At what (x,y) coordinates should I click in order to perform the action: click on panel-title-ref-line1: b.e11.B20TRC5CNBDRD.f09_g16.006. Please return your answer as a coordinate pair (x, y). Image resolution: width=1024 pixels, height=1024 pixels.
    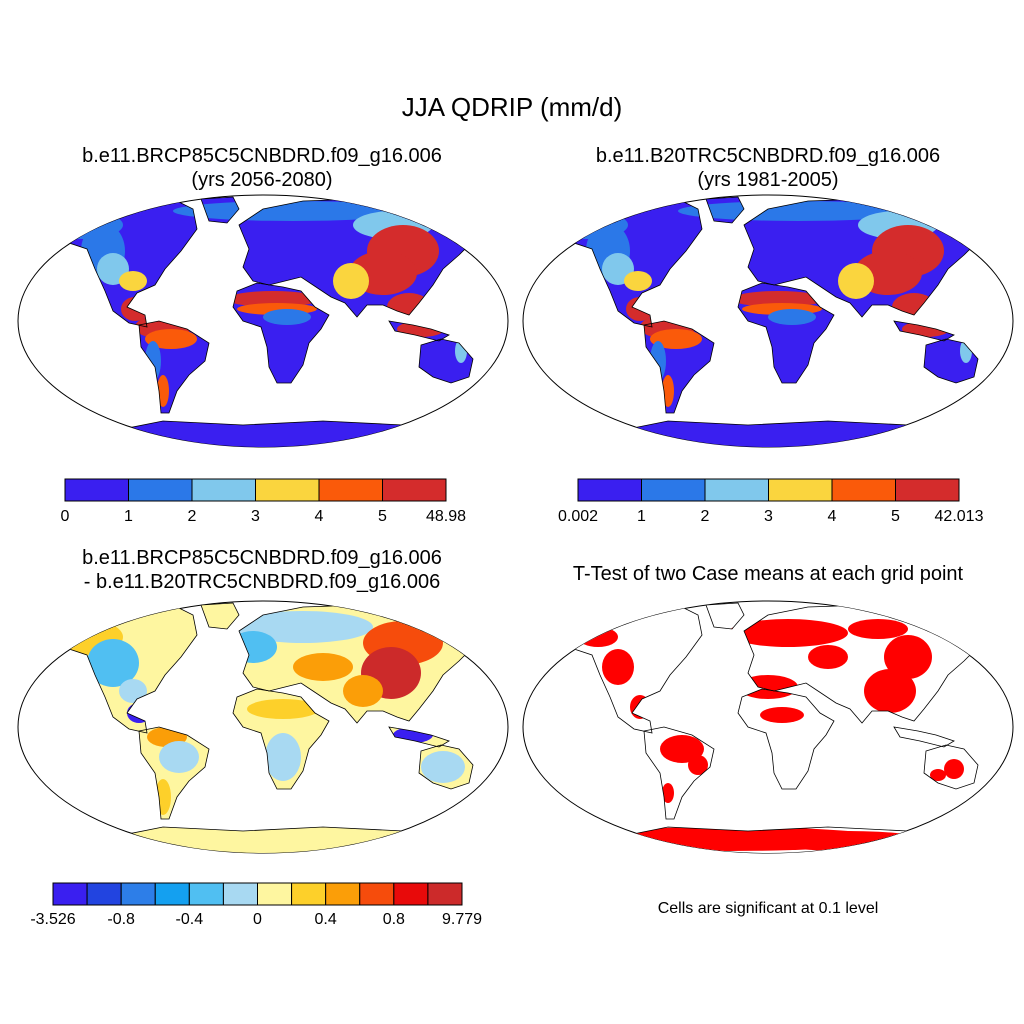
    Looking at the image, I should click on (768, 156).